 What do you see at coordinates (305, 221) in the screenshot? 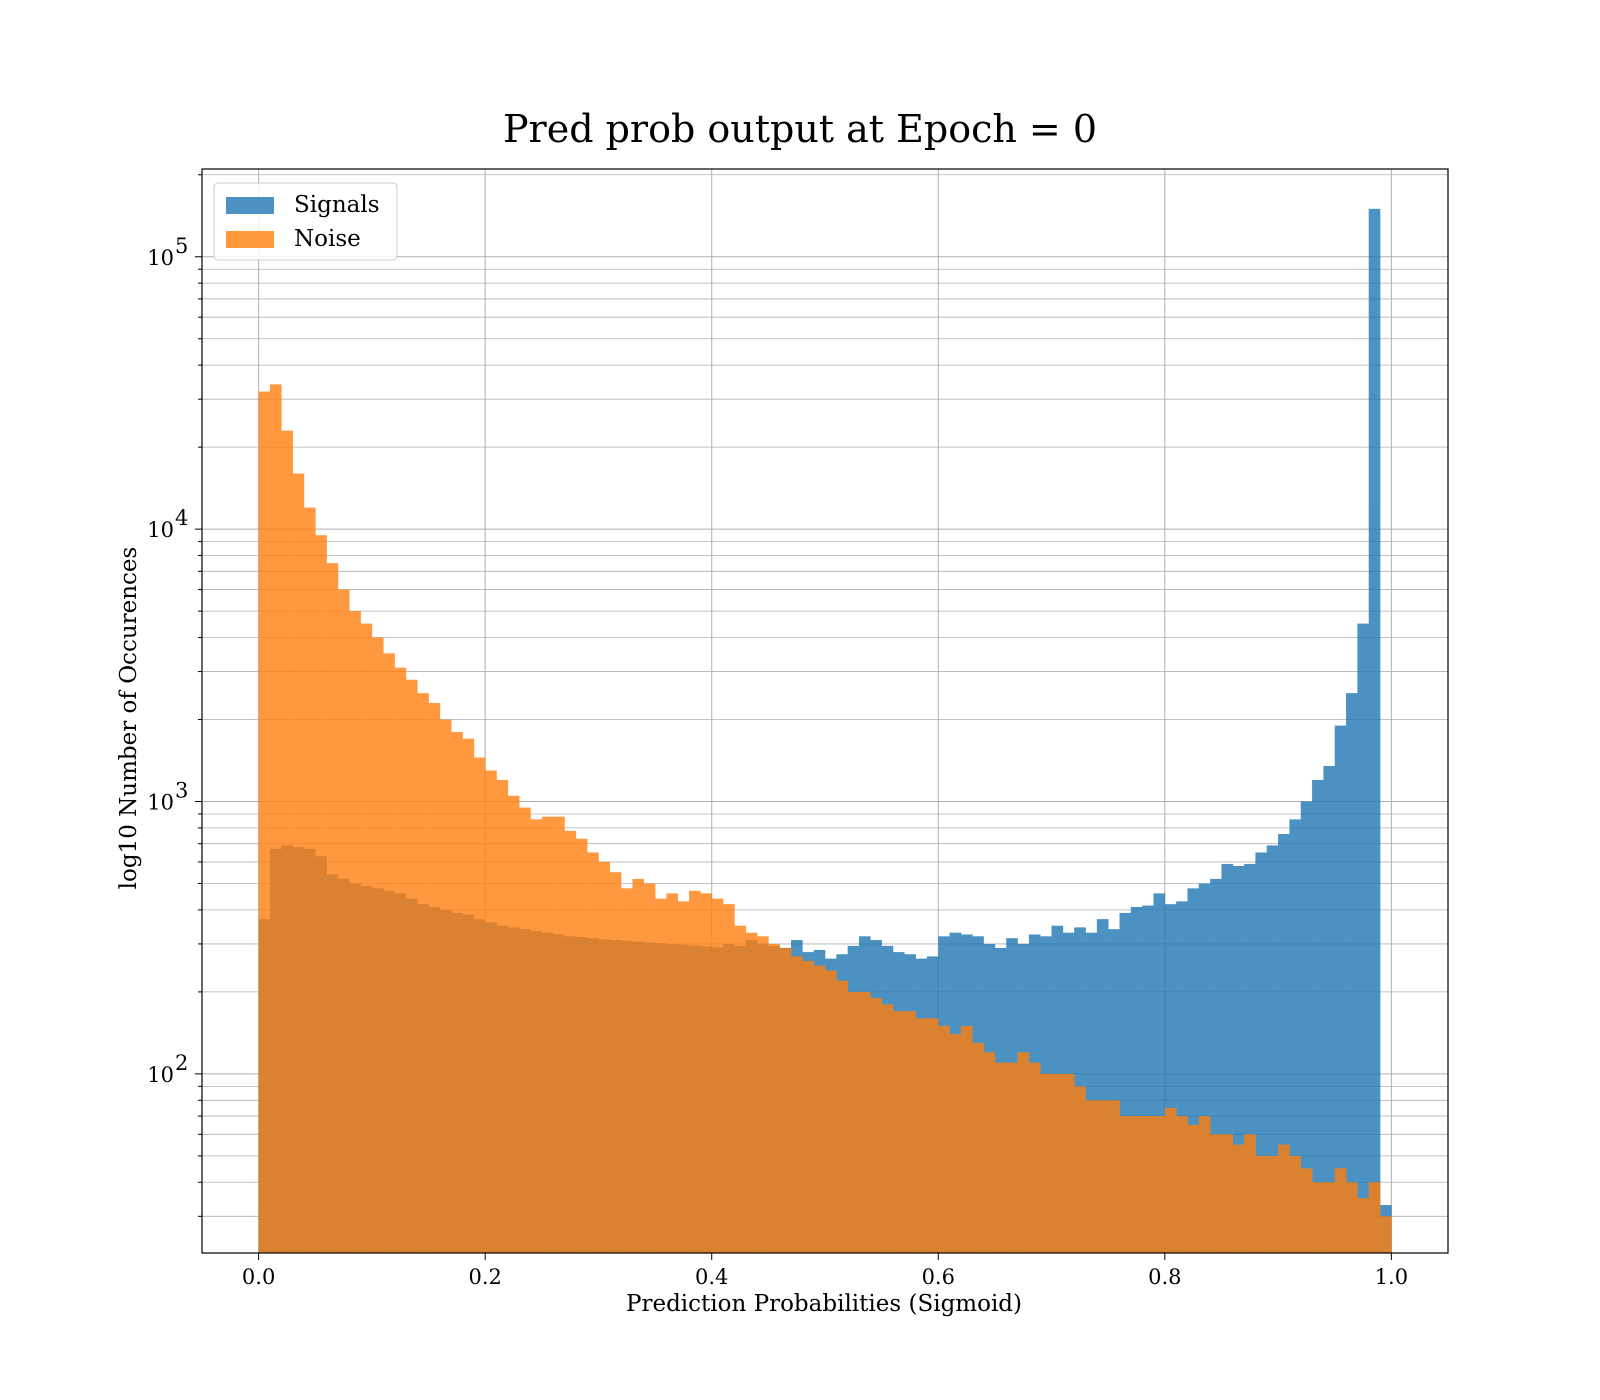
I see `legend: Signals Noise` at bounding box center [305, 221].